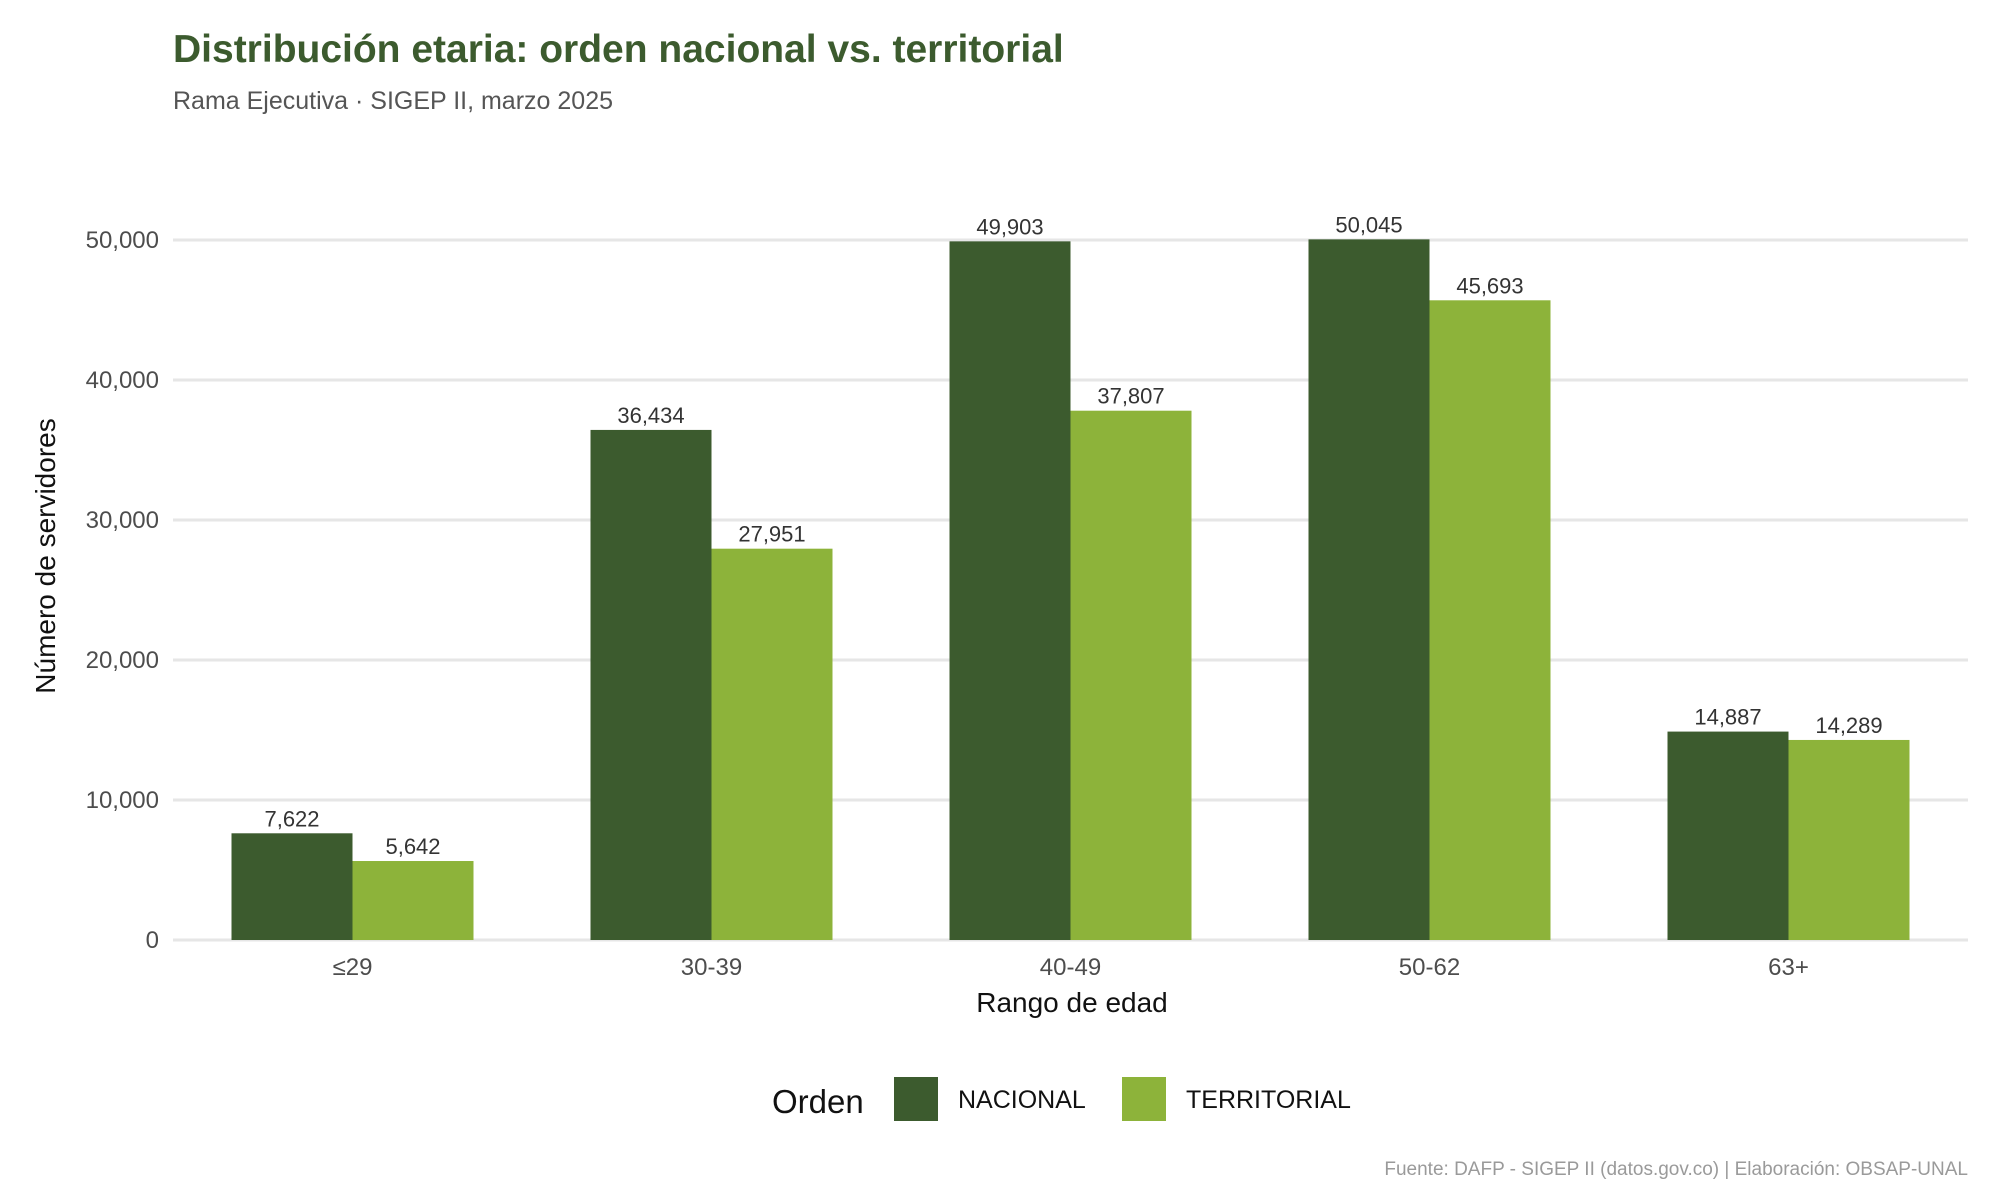 The width and height of the screenshot is (2000, 1200). What do you see at coordinates (45, 555) in the screenshot?
I see `y-axis-title: Número de servidores` at bounding box center [45, 555].